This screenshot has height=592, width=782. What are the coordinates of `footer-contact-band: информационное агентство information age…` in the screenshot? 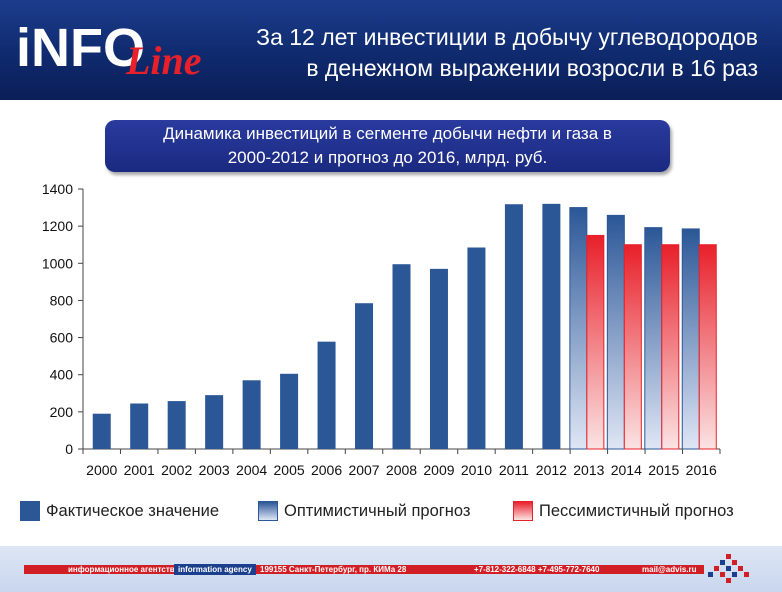 It's located at (364, 569).